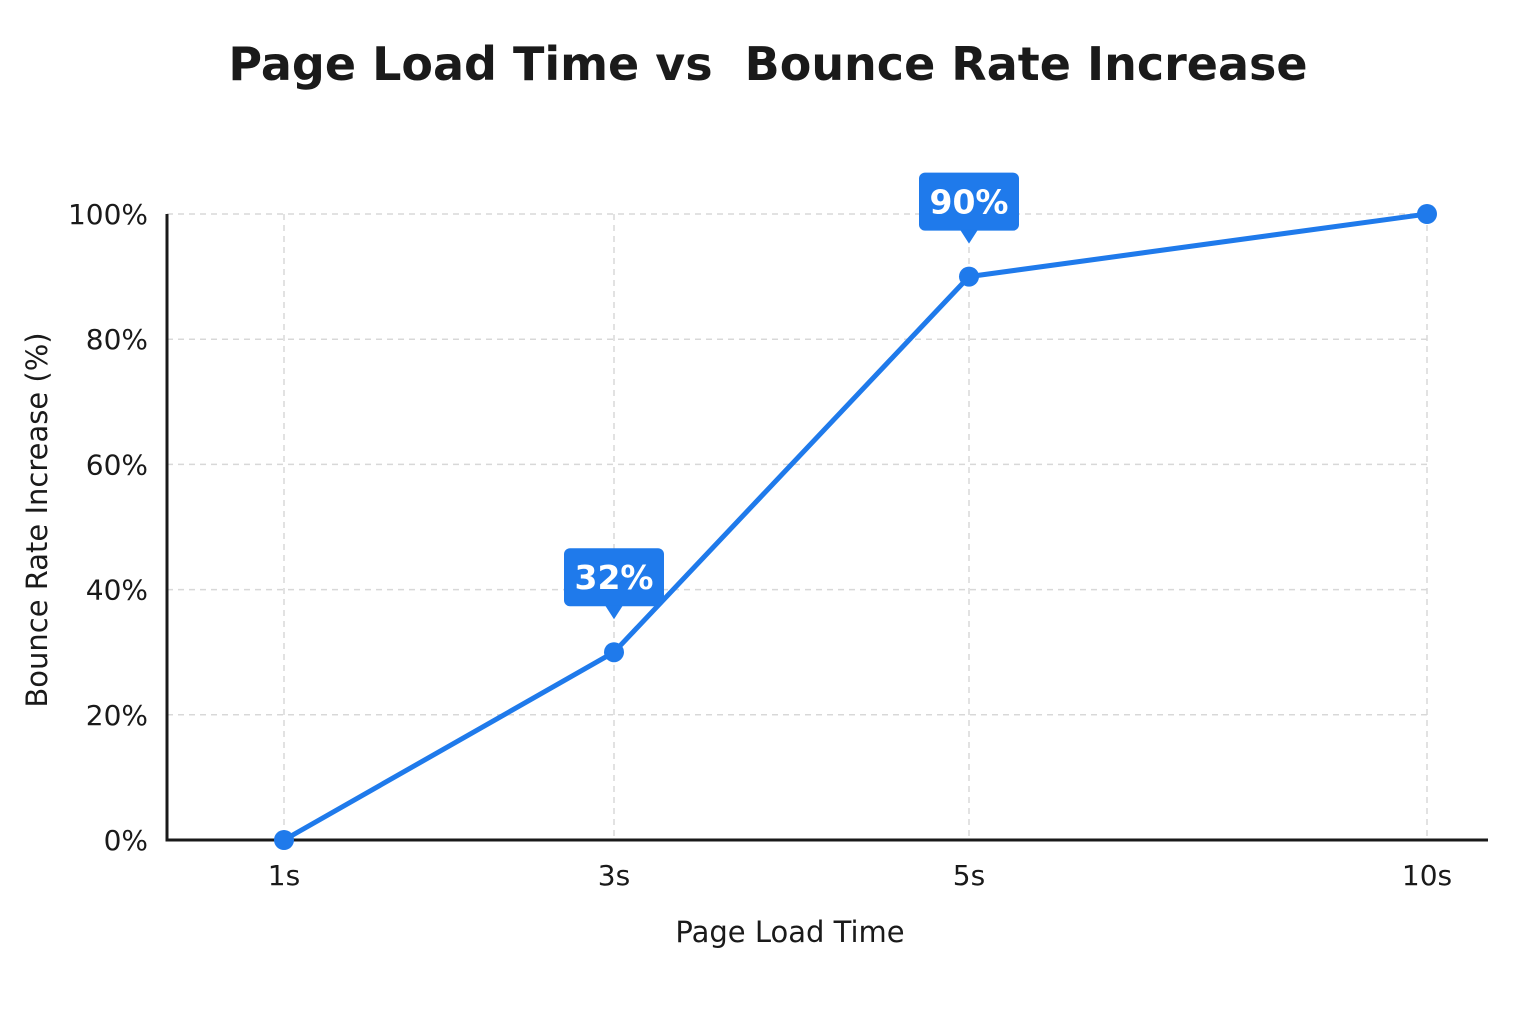 Image resolution: width=1536 pixels, height=1024 pixels. I want to click on x-tick-label: 5s, so click(969, 875).